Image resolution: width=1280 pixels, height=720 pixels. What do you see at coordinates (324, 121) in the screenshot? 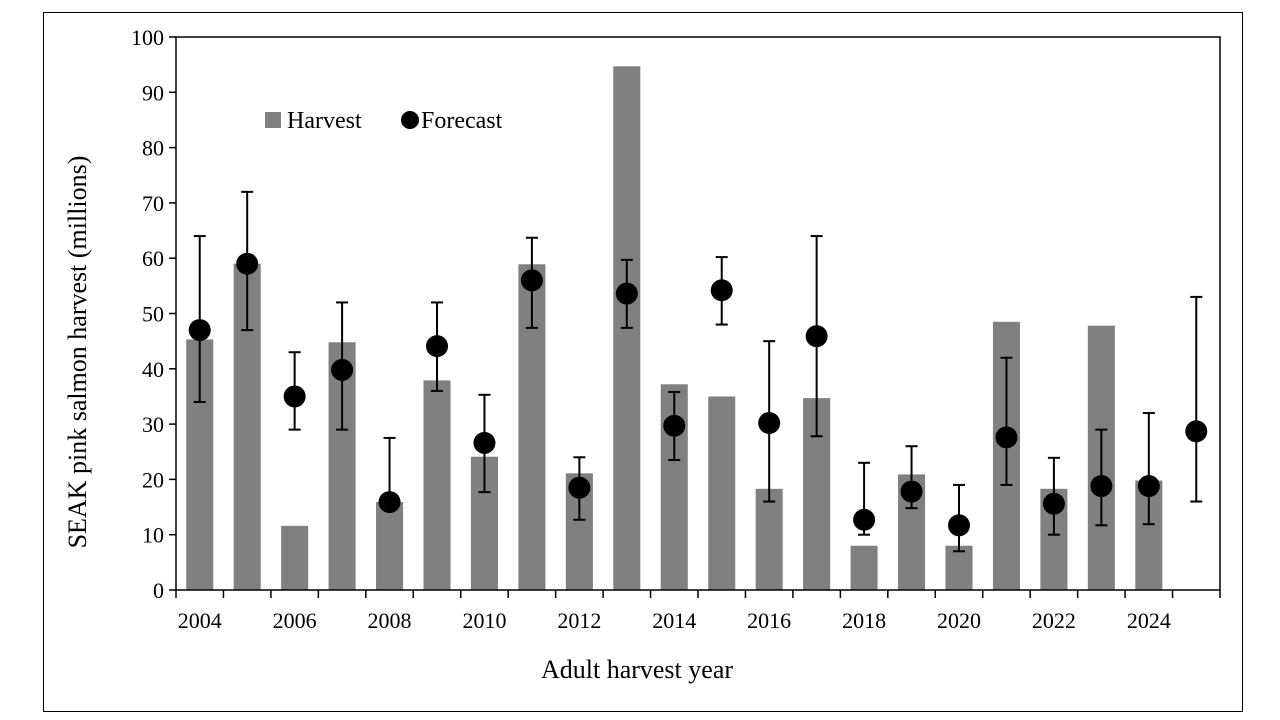
I see `legend-harvest-label: Harvest` at bounding box center [324, 121].